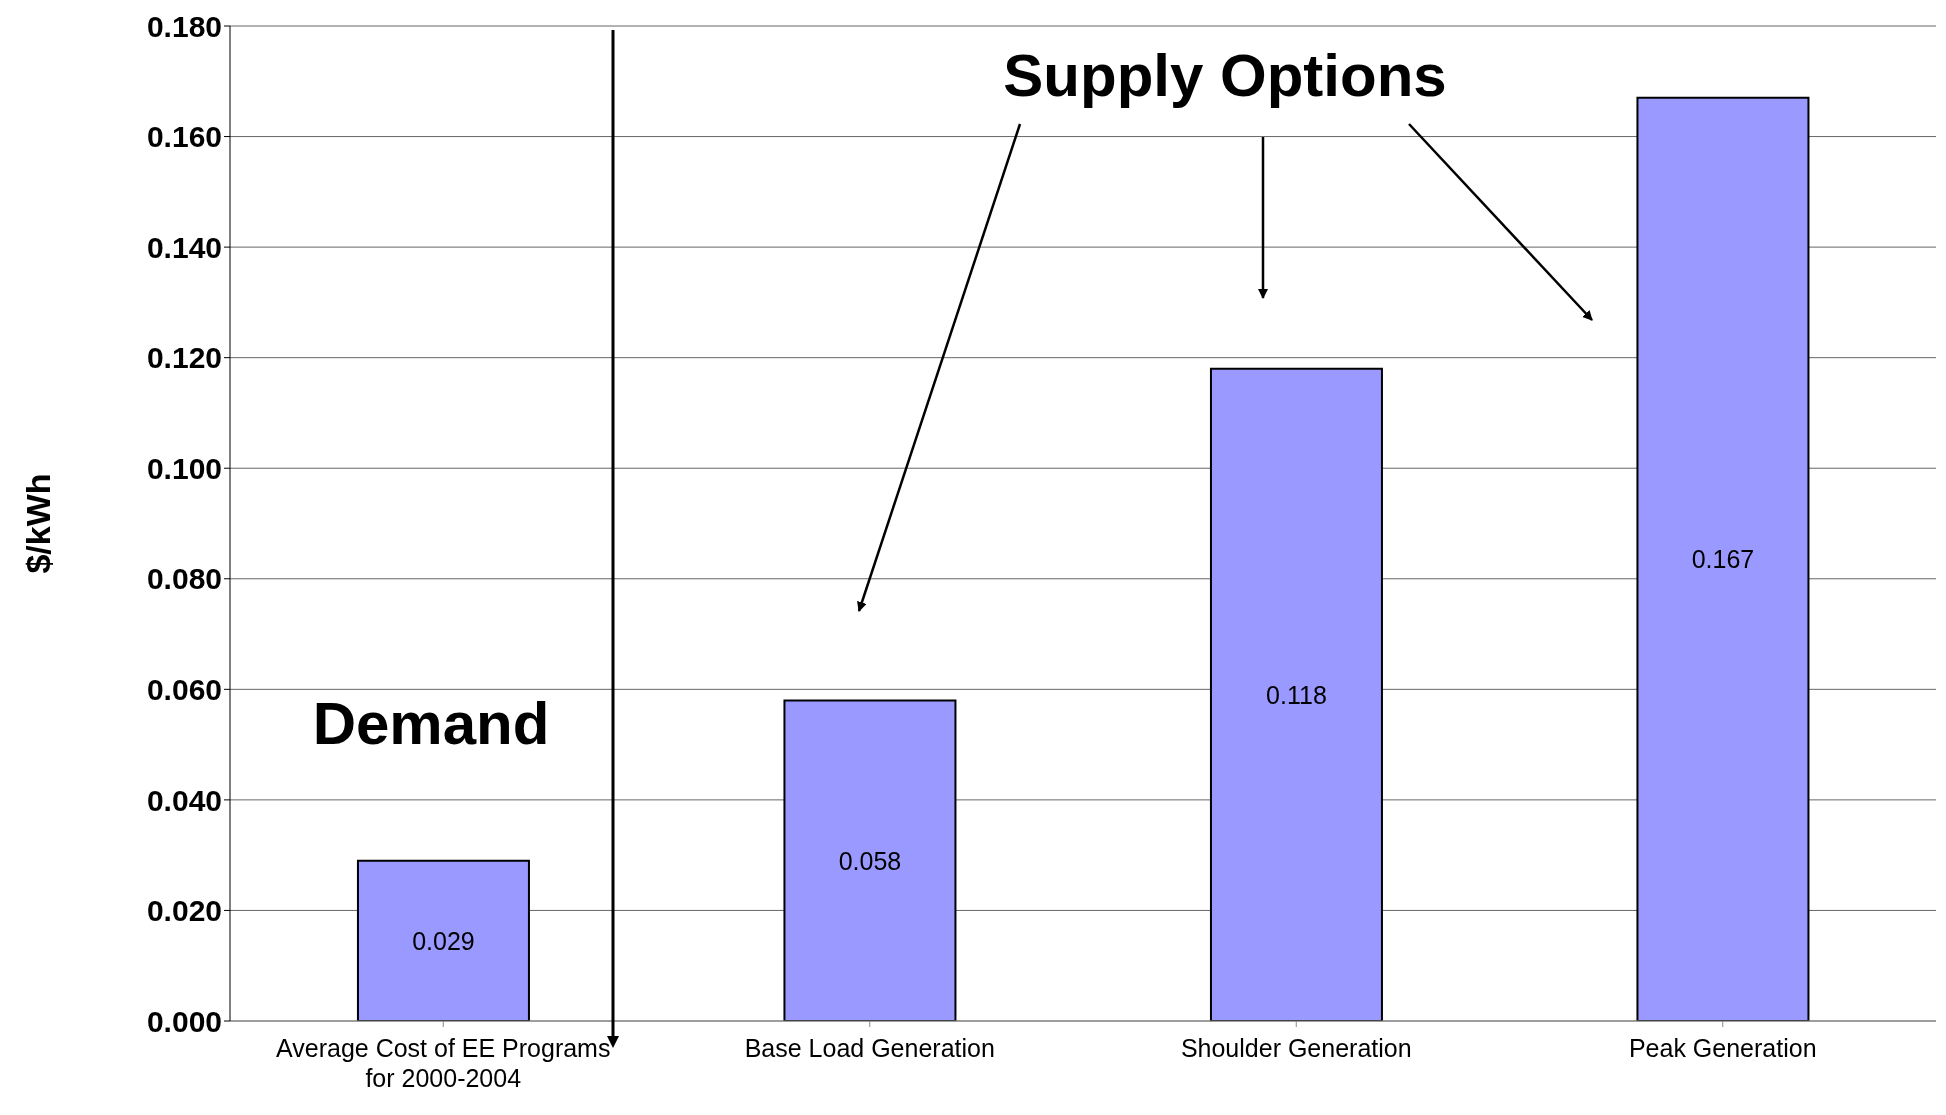  What do you see at coordinates (184, 1021) in the screenshot?
I see `y-tick-label: 0.000` at bounding box center [184, 1021].